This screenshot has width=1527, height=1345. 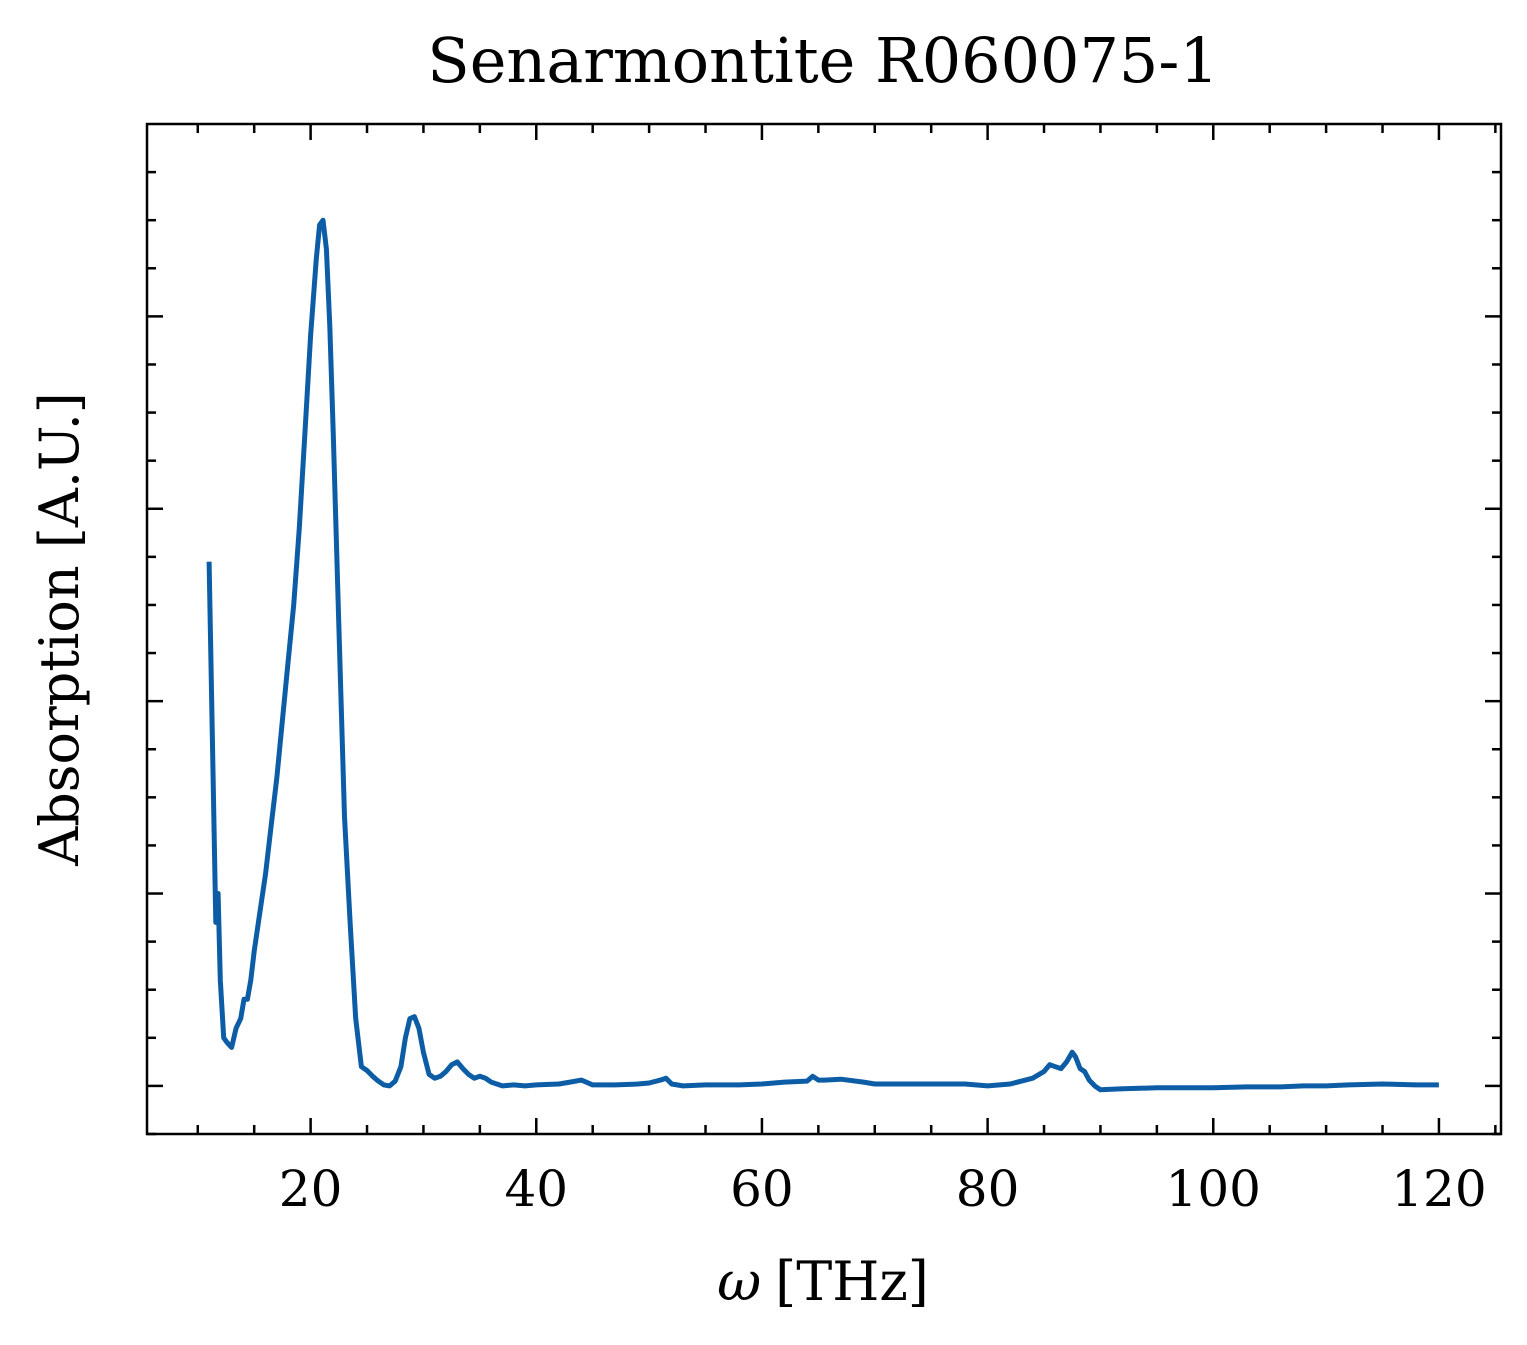 What do you see at coordinates (536, 1189) in the screenshot?
I see `x-tick-label: 40` at bounding box center [536, 1189].